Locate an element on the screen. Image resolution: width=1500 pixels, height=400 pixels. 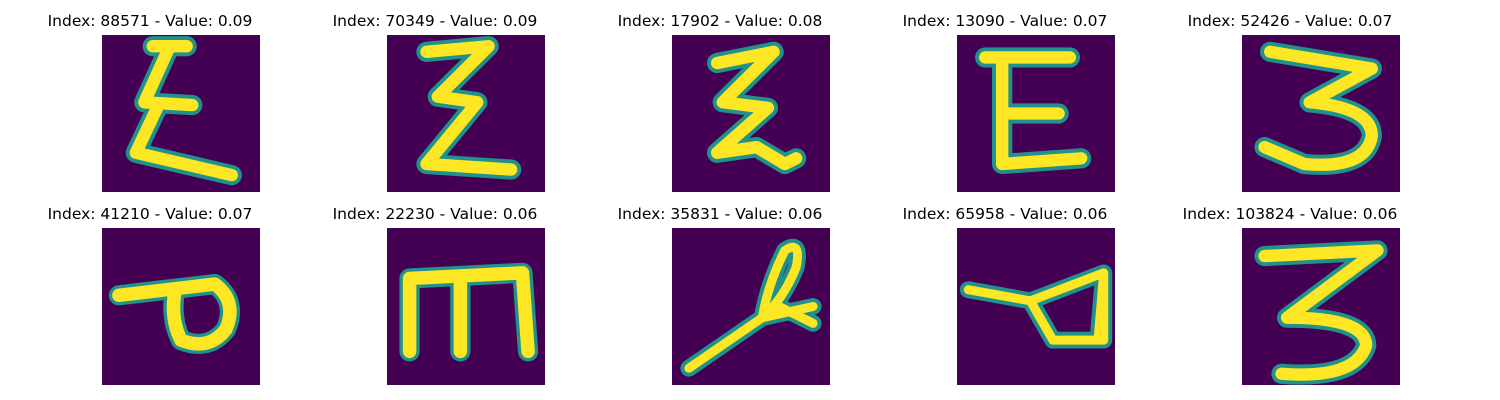
panel-8: Index: 35831 - Value: 0.06 is located at coordinates (720, 289).